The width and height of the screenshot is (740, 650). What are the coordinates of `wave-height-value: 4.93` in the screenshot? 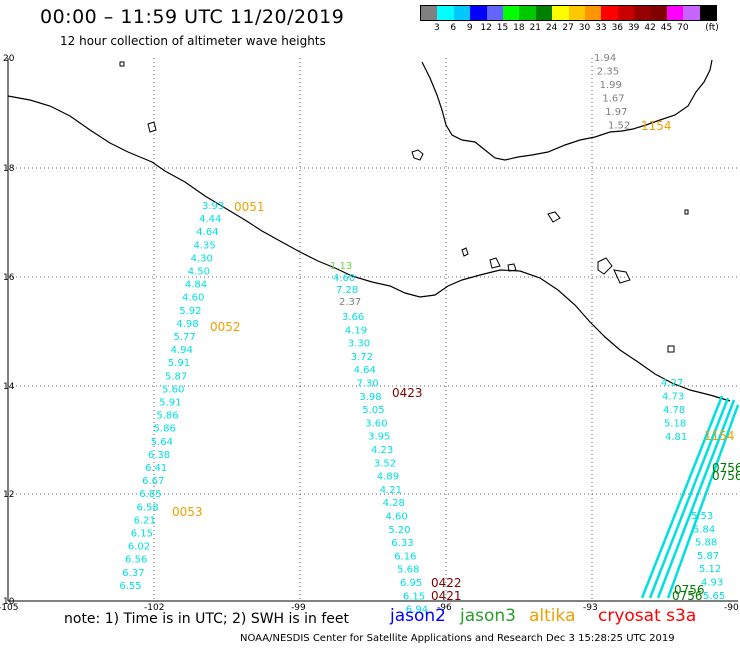 It's located at (712, 583).